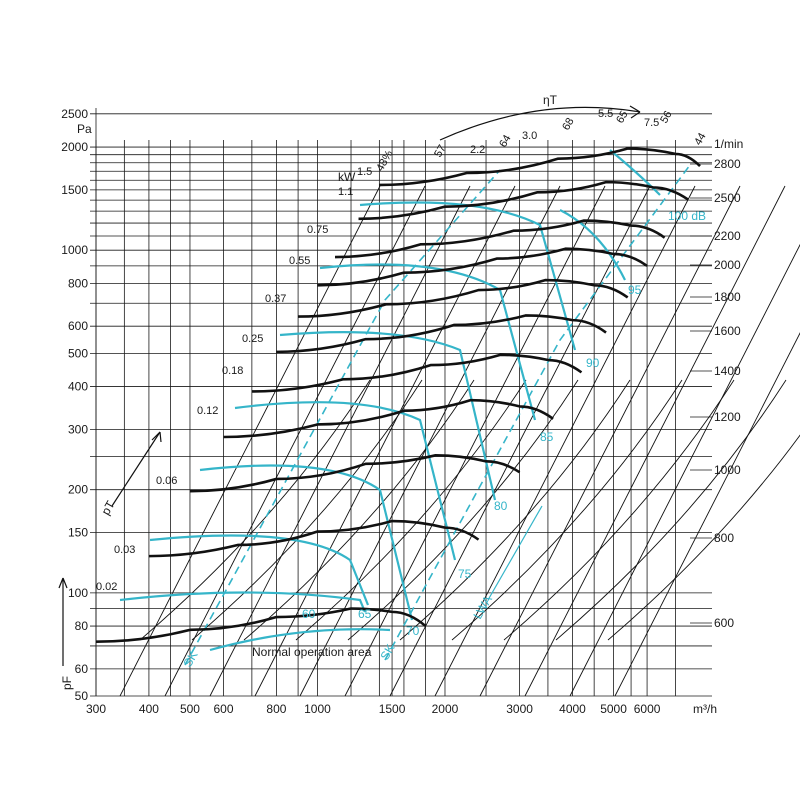 The height and width of the screenshot is (805, 800). Describe the element at coordinates (727, 164) in the screenshot. I see `speed-label: 2800` at that location.